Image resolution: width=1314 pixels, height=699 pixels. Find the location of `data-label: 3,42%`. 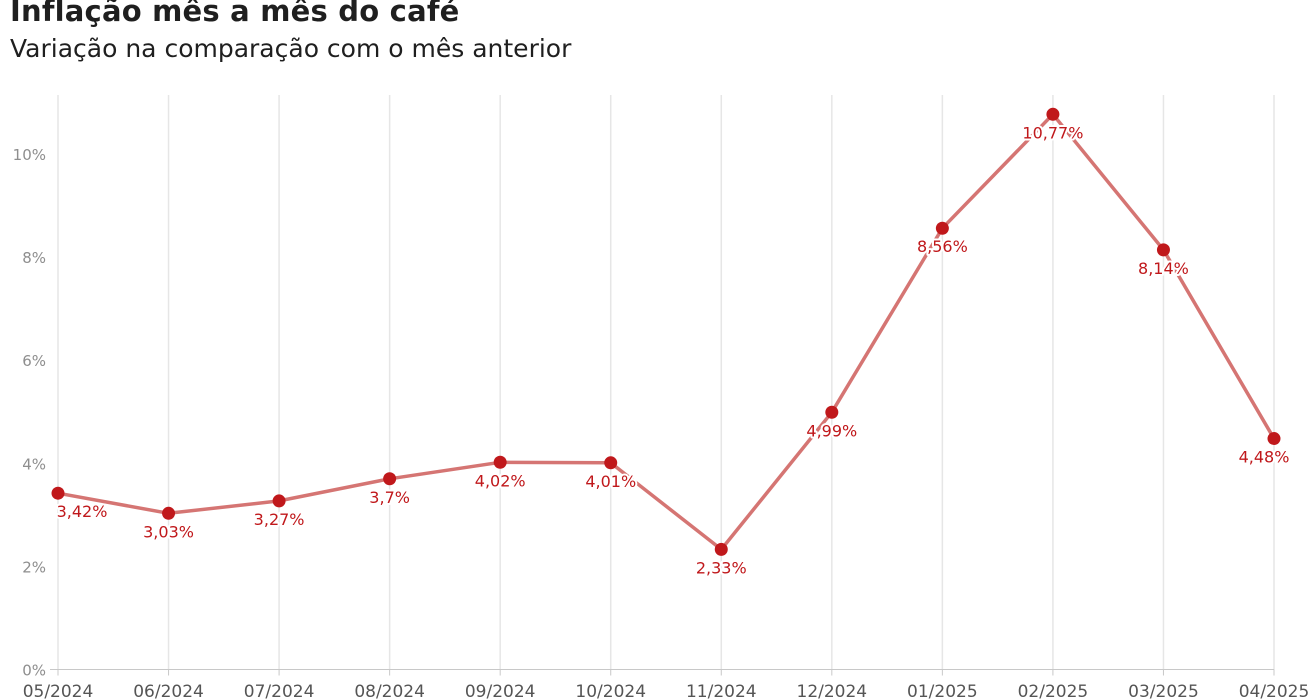

data-label: 3,42% is located at coordinates (82, 511).